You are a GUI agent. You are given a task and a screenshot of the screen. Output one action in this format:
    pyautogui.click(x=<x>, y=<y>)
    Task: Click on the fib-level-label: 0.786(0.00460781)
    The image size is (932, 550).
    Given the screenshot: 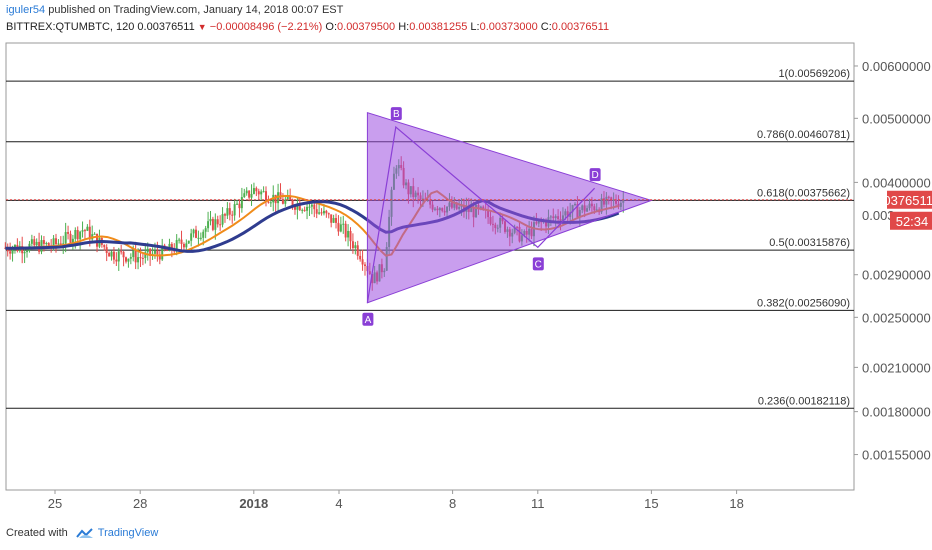 What is the action you would take?
    pyautogui.click(x=803, y=135)
    